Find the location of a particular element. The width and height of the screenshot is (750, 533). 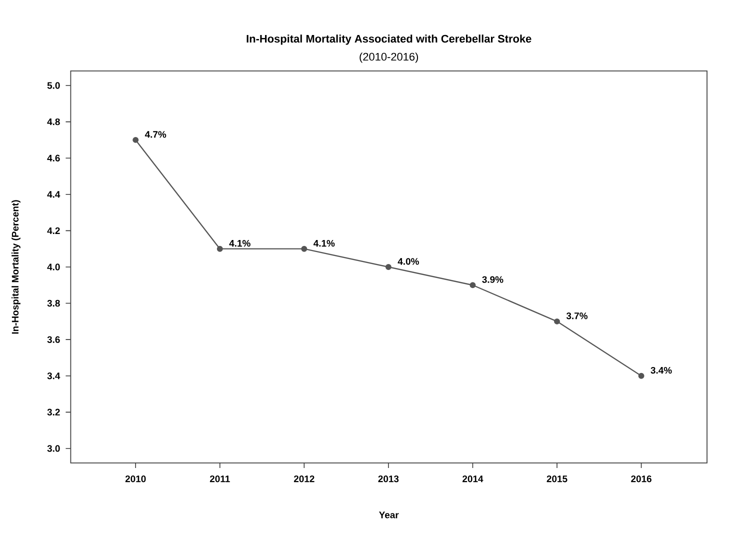

x-tick-label: 2016 is located at coordinates (641, 479).